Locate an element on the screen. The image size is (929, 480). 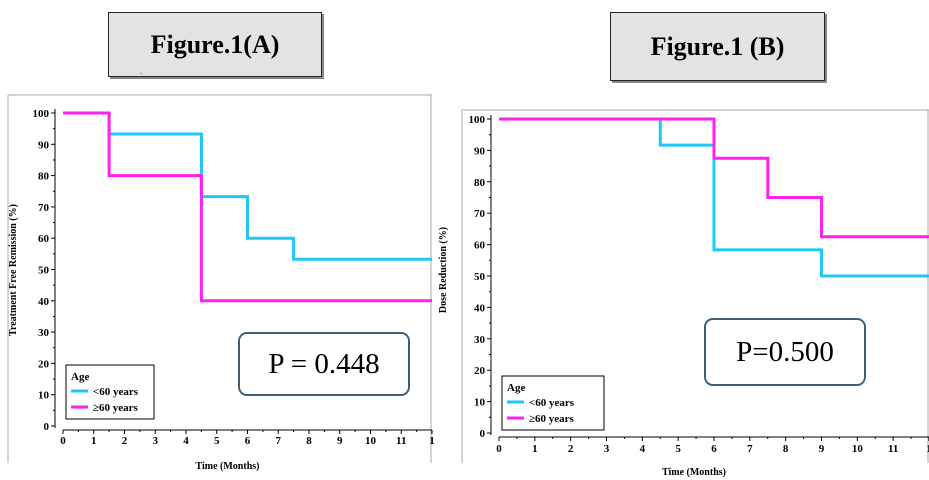
x-axis-title-a: Time (Months) is located at coordinates (228, 466).